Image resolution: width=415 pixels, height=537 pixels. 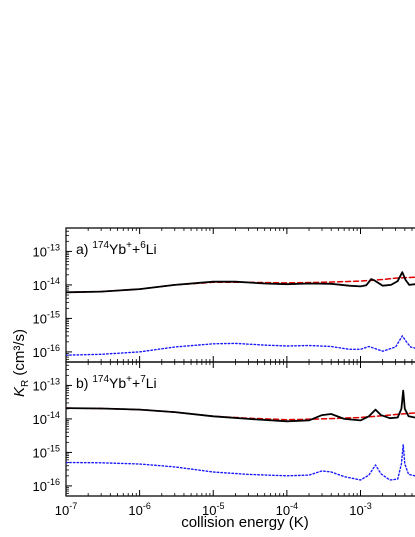 What do you see at coordinates (139, 509) in the screenshot?
I see `x-tick-label: 10⁻⁶` at bounding box center [139, 509].